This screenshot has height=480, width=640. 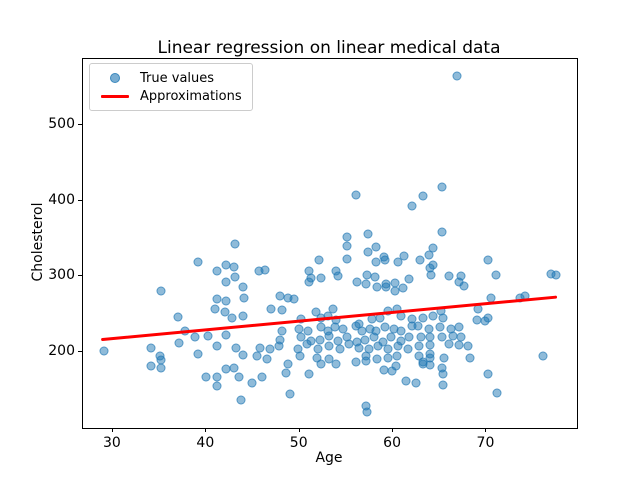 What do you see at coordinates (170, 96) in the screenshot?
I see `legend-entry-approximations: Approximations` at bounding box center [170, 96].